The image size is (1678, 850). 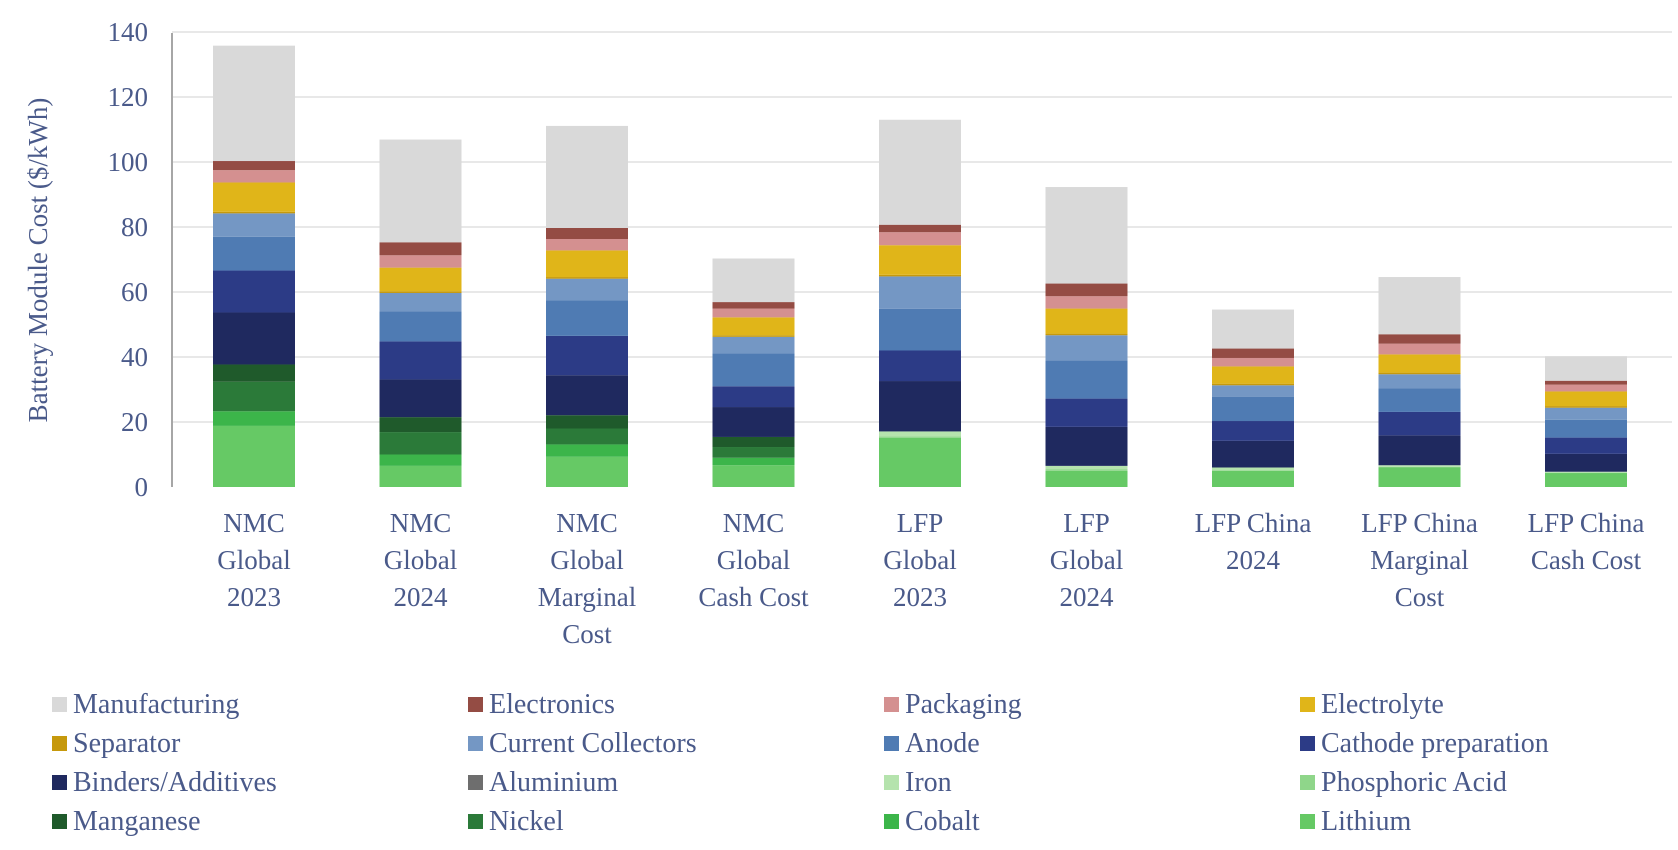 What do you see at coordinates (134, 292) in the screenshot?
I see `y-tick-label: 60` at bounding box center [134, 292].